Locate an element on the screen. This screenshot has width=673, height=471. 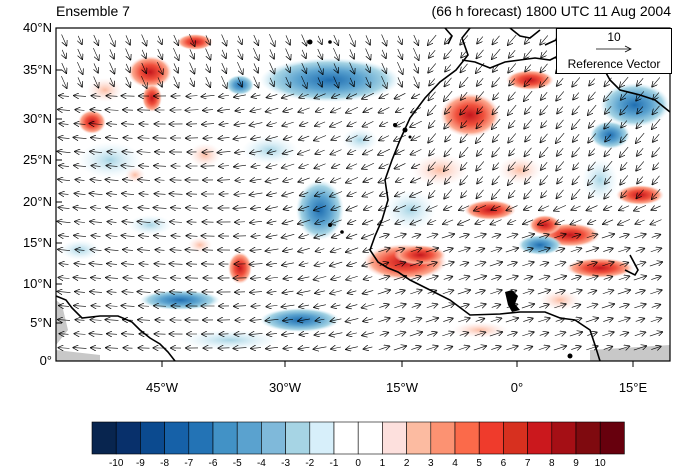
colorbar-tick-label: 5 is located at coordinates (479, 463).